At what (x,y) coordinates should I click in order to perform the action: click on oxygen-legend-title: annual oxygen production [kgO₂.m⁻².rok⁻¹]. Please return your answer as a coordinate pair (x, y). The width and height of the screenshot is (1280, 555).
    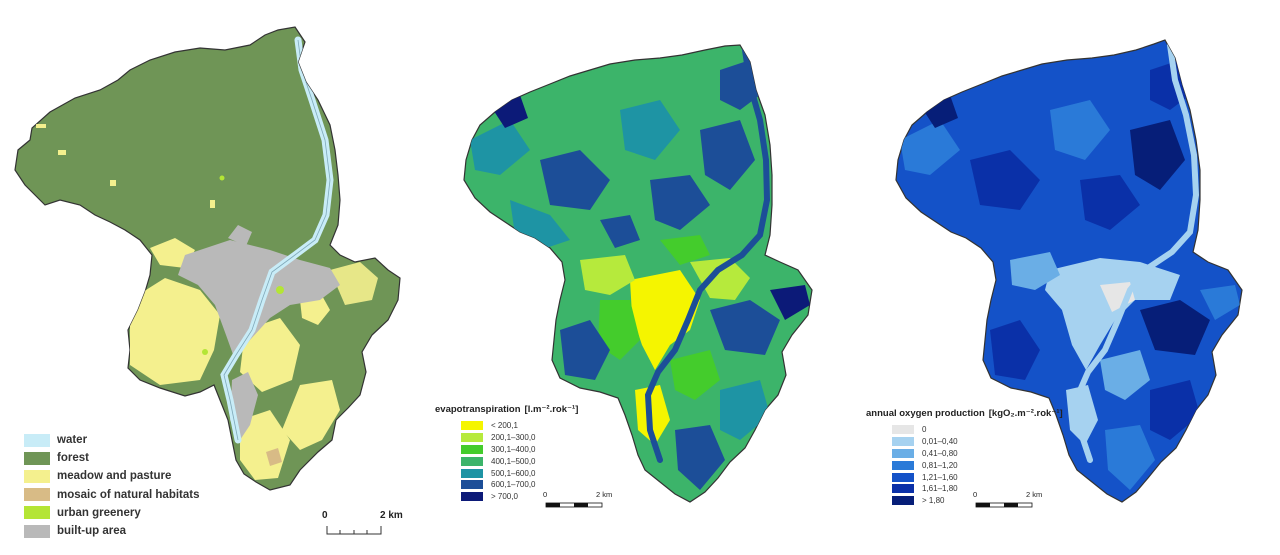
    Looking at the image, I should click on (964, 413).